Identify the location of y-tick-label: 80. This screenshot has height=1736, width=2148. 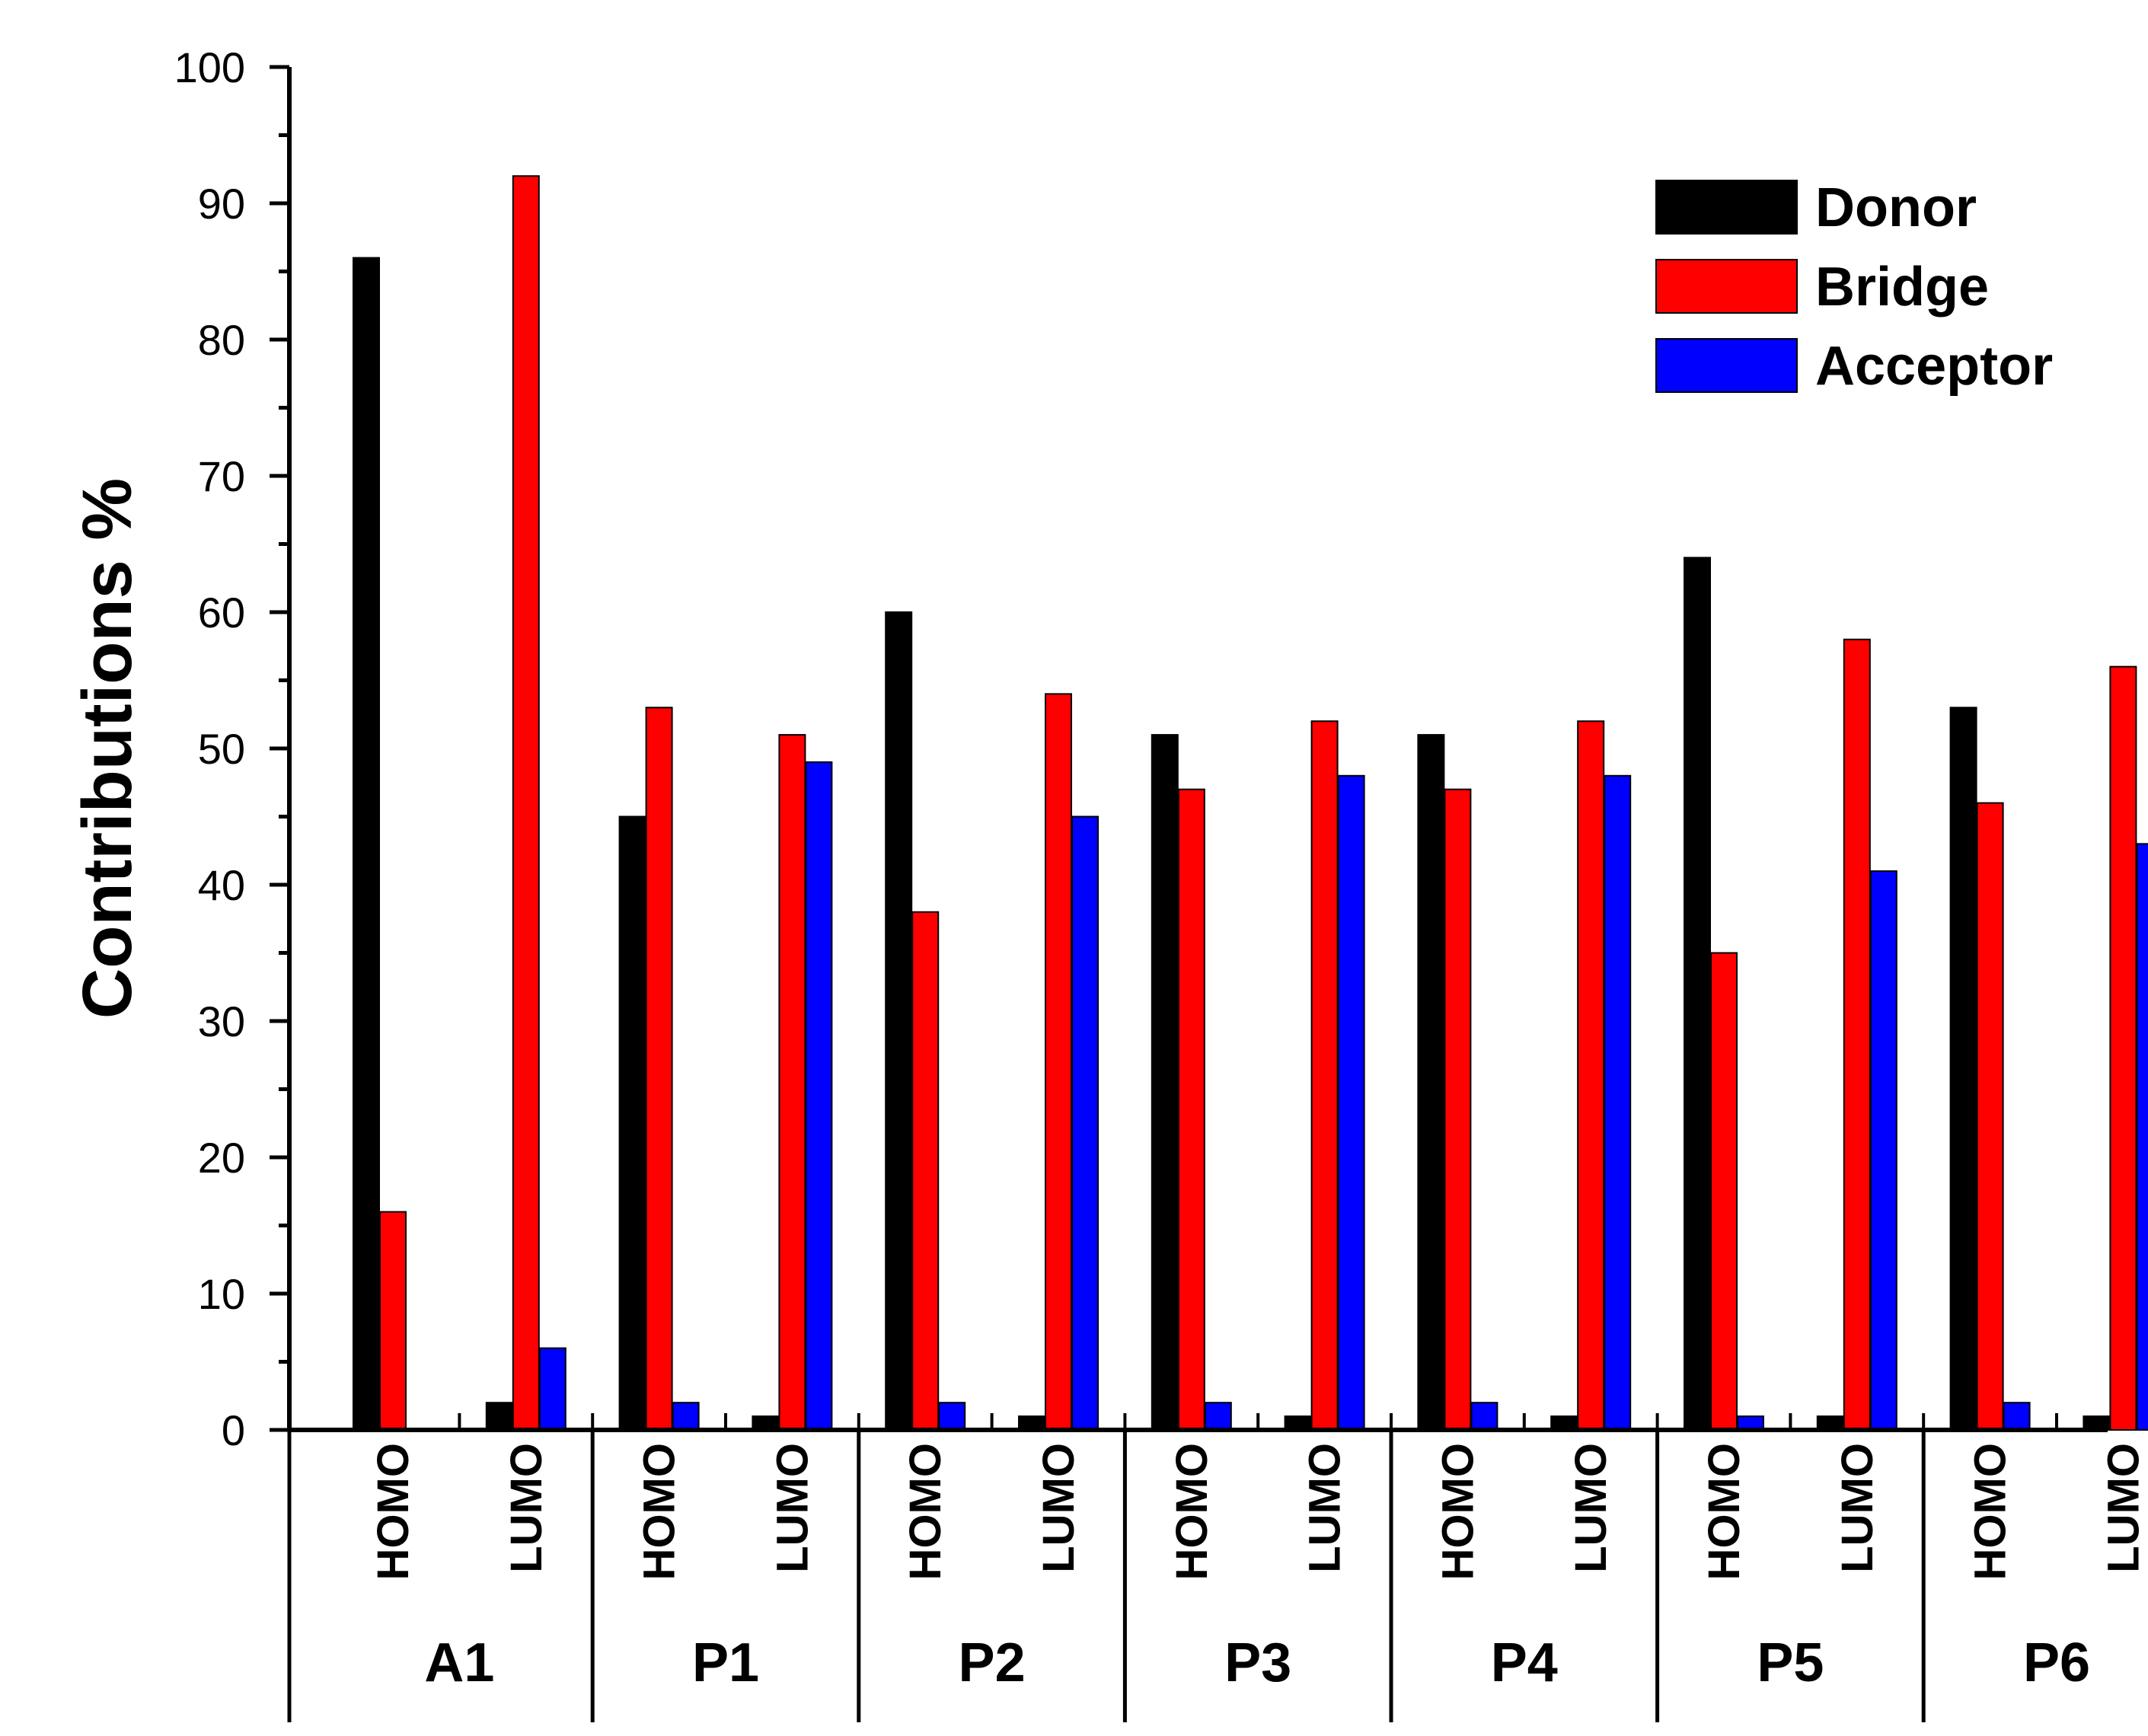
(222, 340).